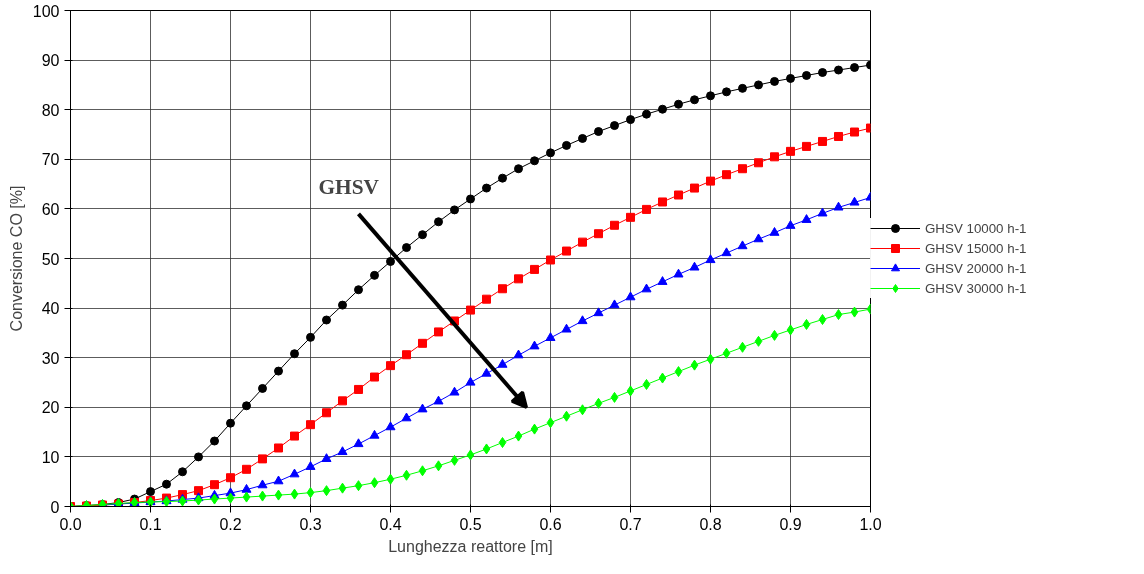  Describe the element at coordinates (50, 358) in the screenshot. I see `y-tick-label: 30` at that location.